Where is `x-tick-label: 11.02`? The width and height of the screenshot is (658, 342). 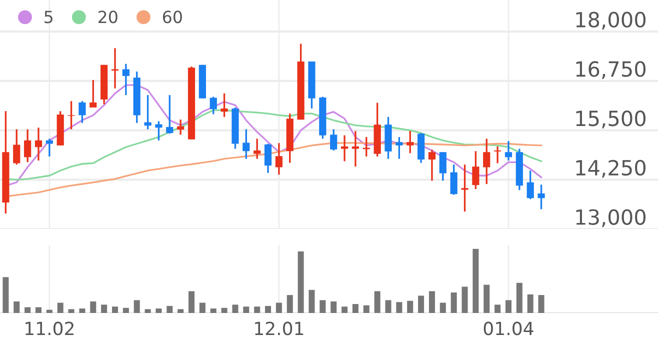
x-tick-label: 11.02 is located at coordinates (50, 329).